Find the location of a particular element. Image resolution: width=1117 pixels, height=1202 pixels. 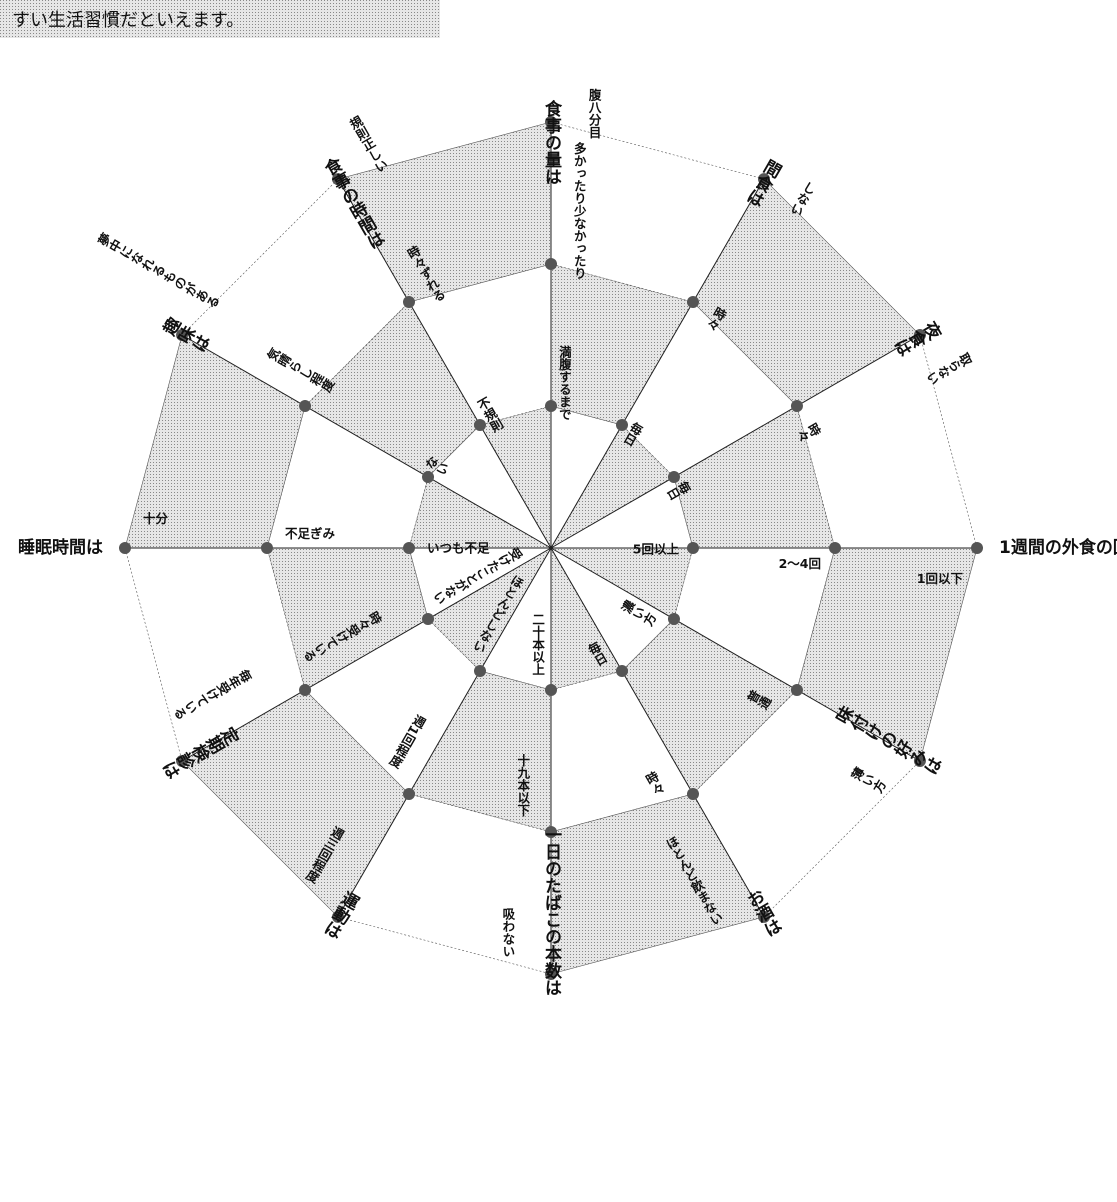

level-label: 二十本以上 is located at coordinates (537, 644).